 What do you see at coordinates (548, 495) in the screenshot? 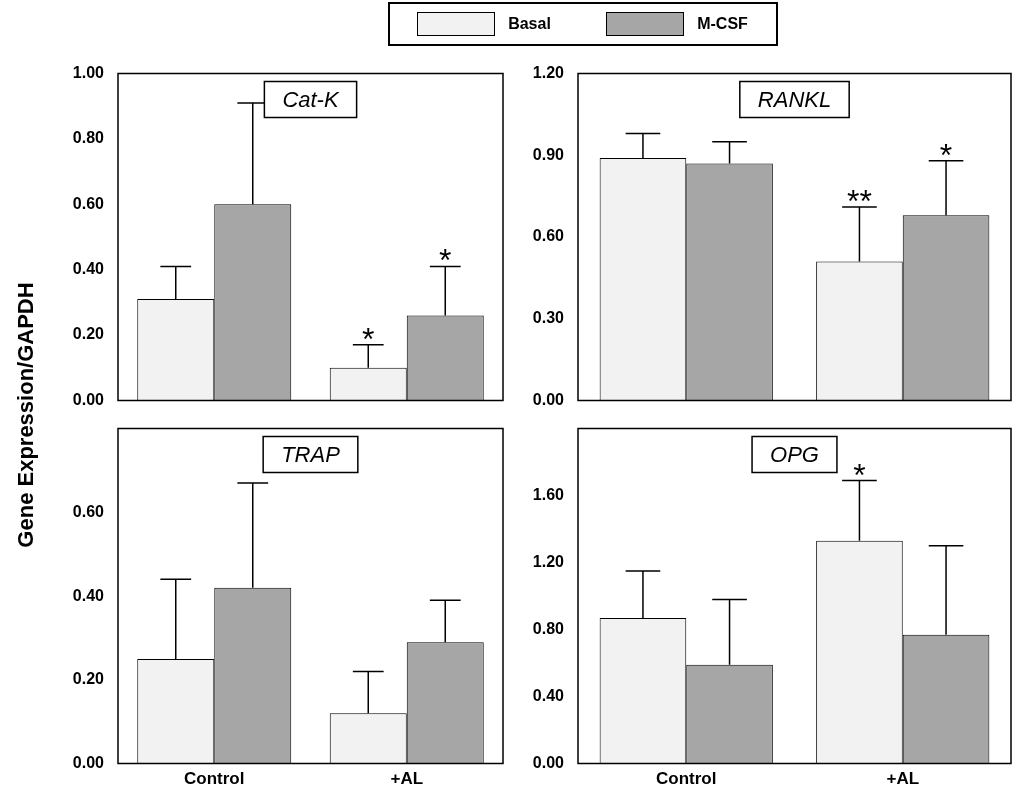
I see `y-tick-label: 1.60` at bounding box center [548, 495].